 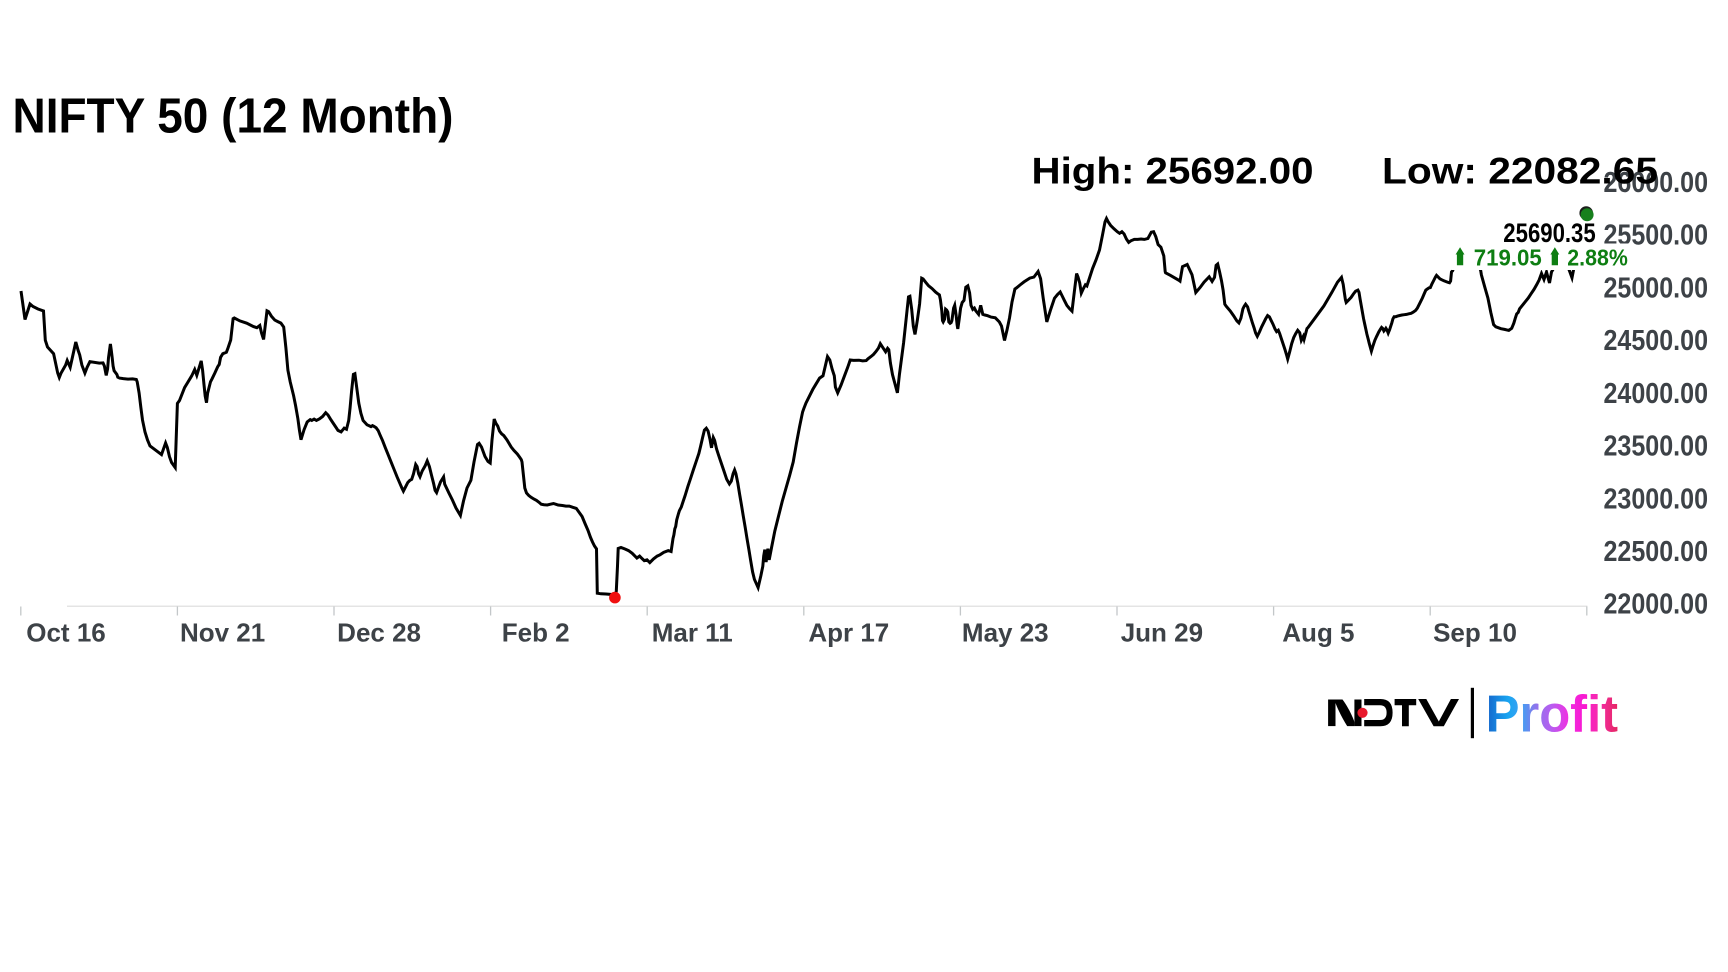 What do you see at coordinates (1173, 171) in the screenshot?
I see `svg-text: High: 25692.00` at bounding box center [1173, 171].